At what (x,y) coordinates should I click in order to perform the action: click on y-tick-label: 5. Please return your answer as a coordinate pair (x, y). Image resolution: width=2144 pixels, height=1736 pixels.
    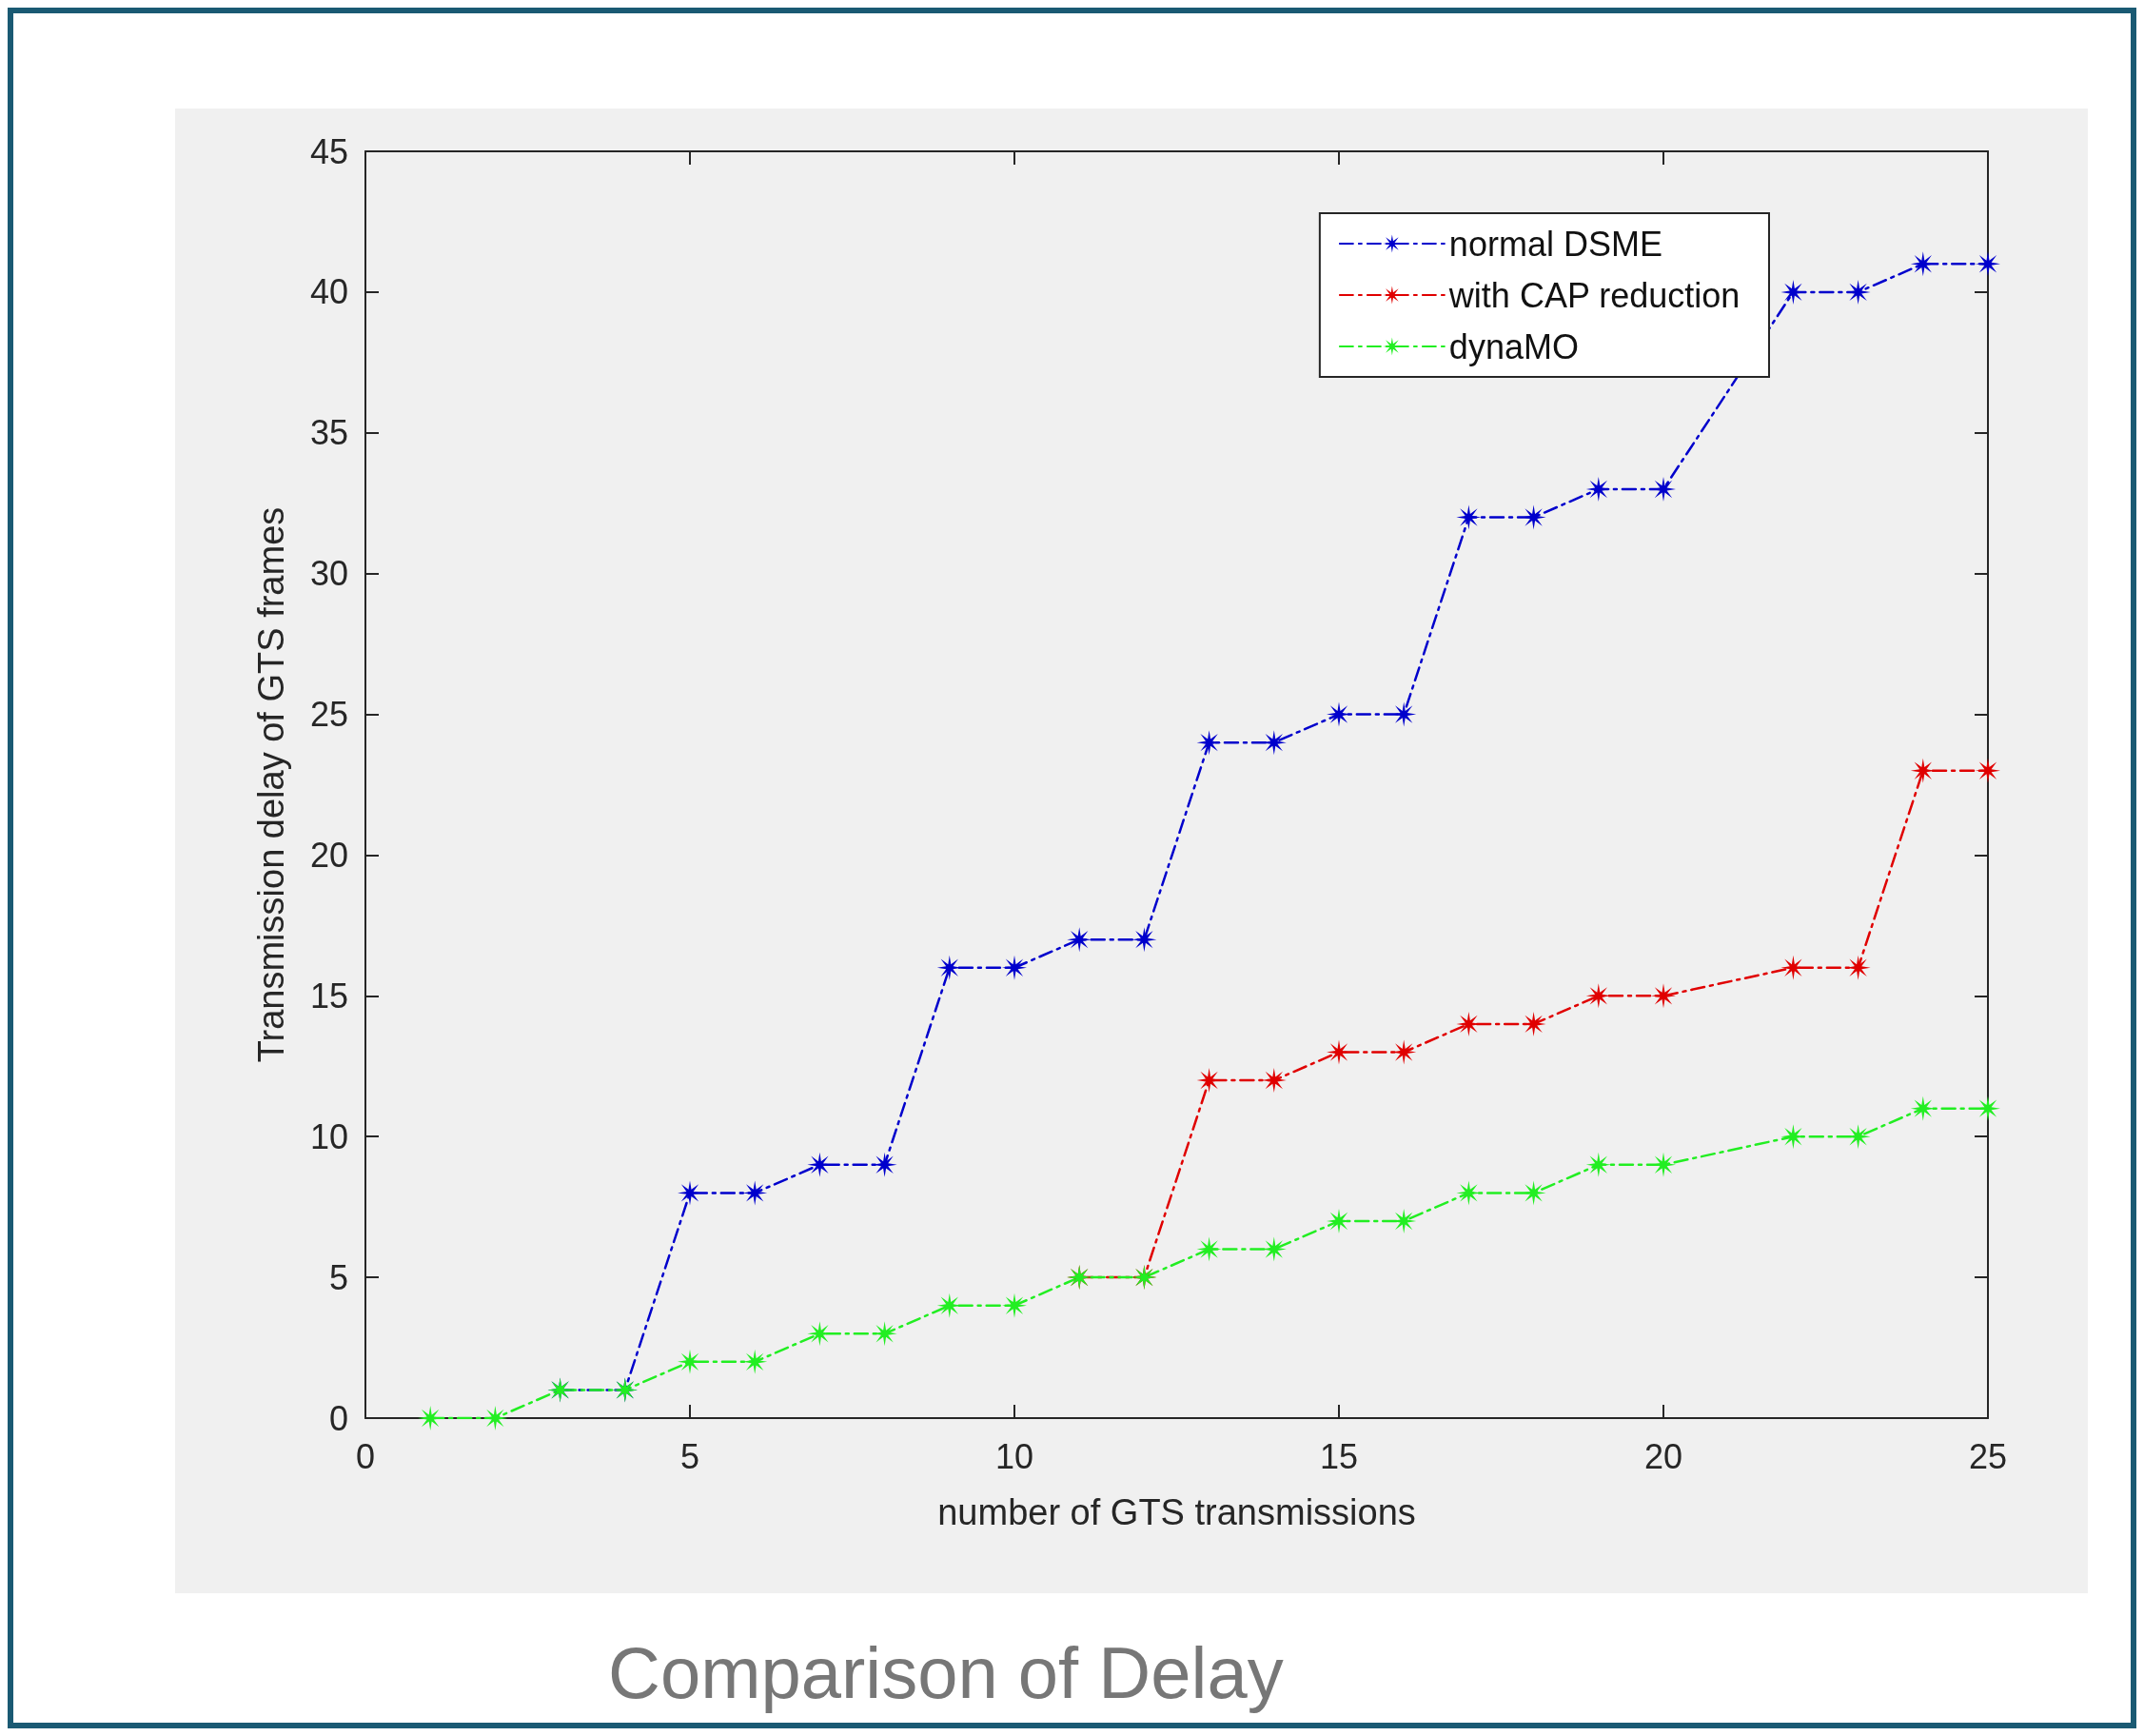
    Looking at the image, I should click on (338, 1277).